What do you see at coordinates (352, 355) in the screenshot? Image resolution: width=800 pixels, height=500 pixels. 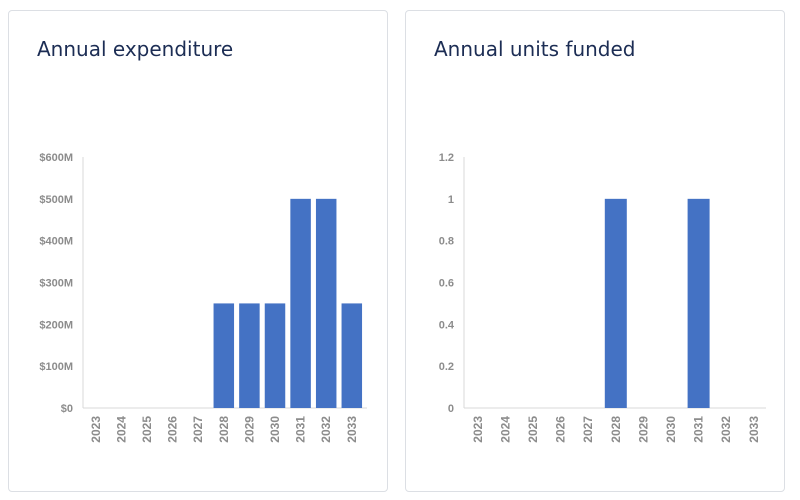 I see `bar-2033` at bounding box center [352, 355].